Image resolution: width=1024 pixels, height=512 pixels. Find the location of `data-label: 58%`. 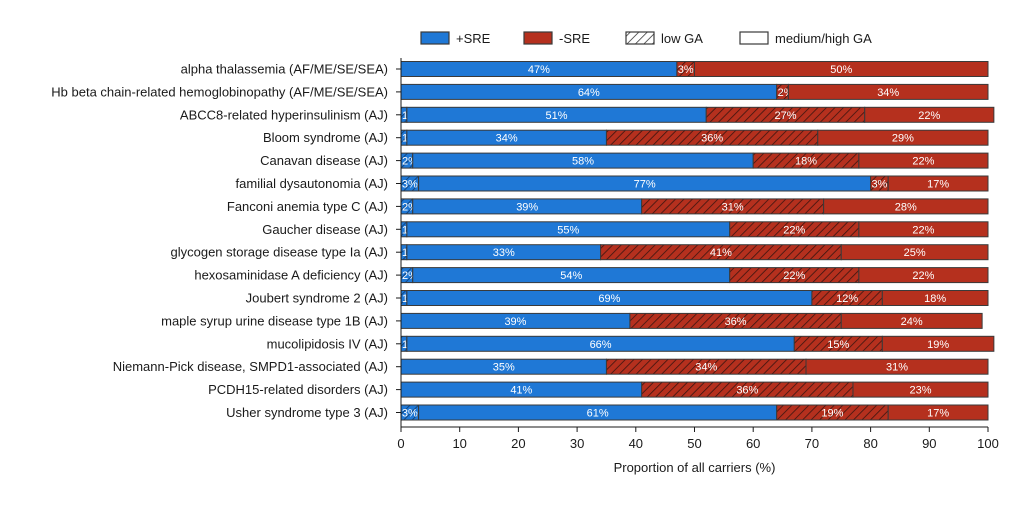

data-label: 58% is located at coordinates (583, 162).